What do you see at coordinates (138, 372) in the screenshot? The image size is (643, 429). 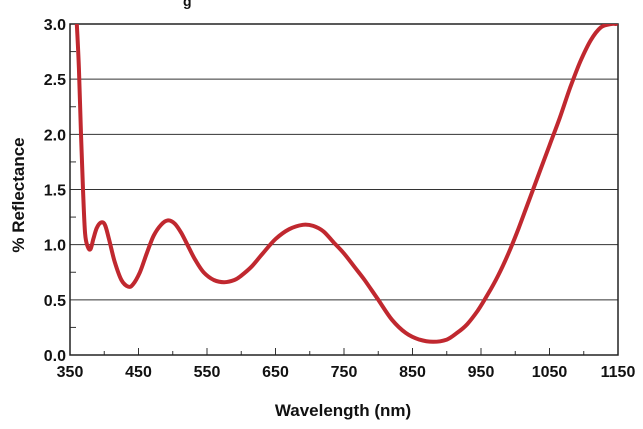 I see `x-tick-label-450: 450` at bounding box center [138, 372].